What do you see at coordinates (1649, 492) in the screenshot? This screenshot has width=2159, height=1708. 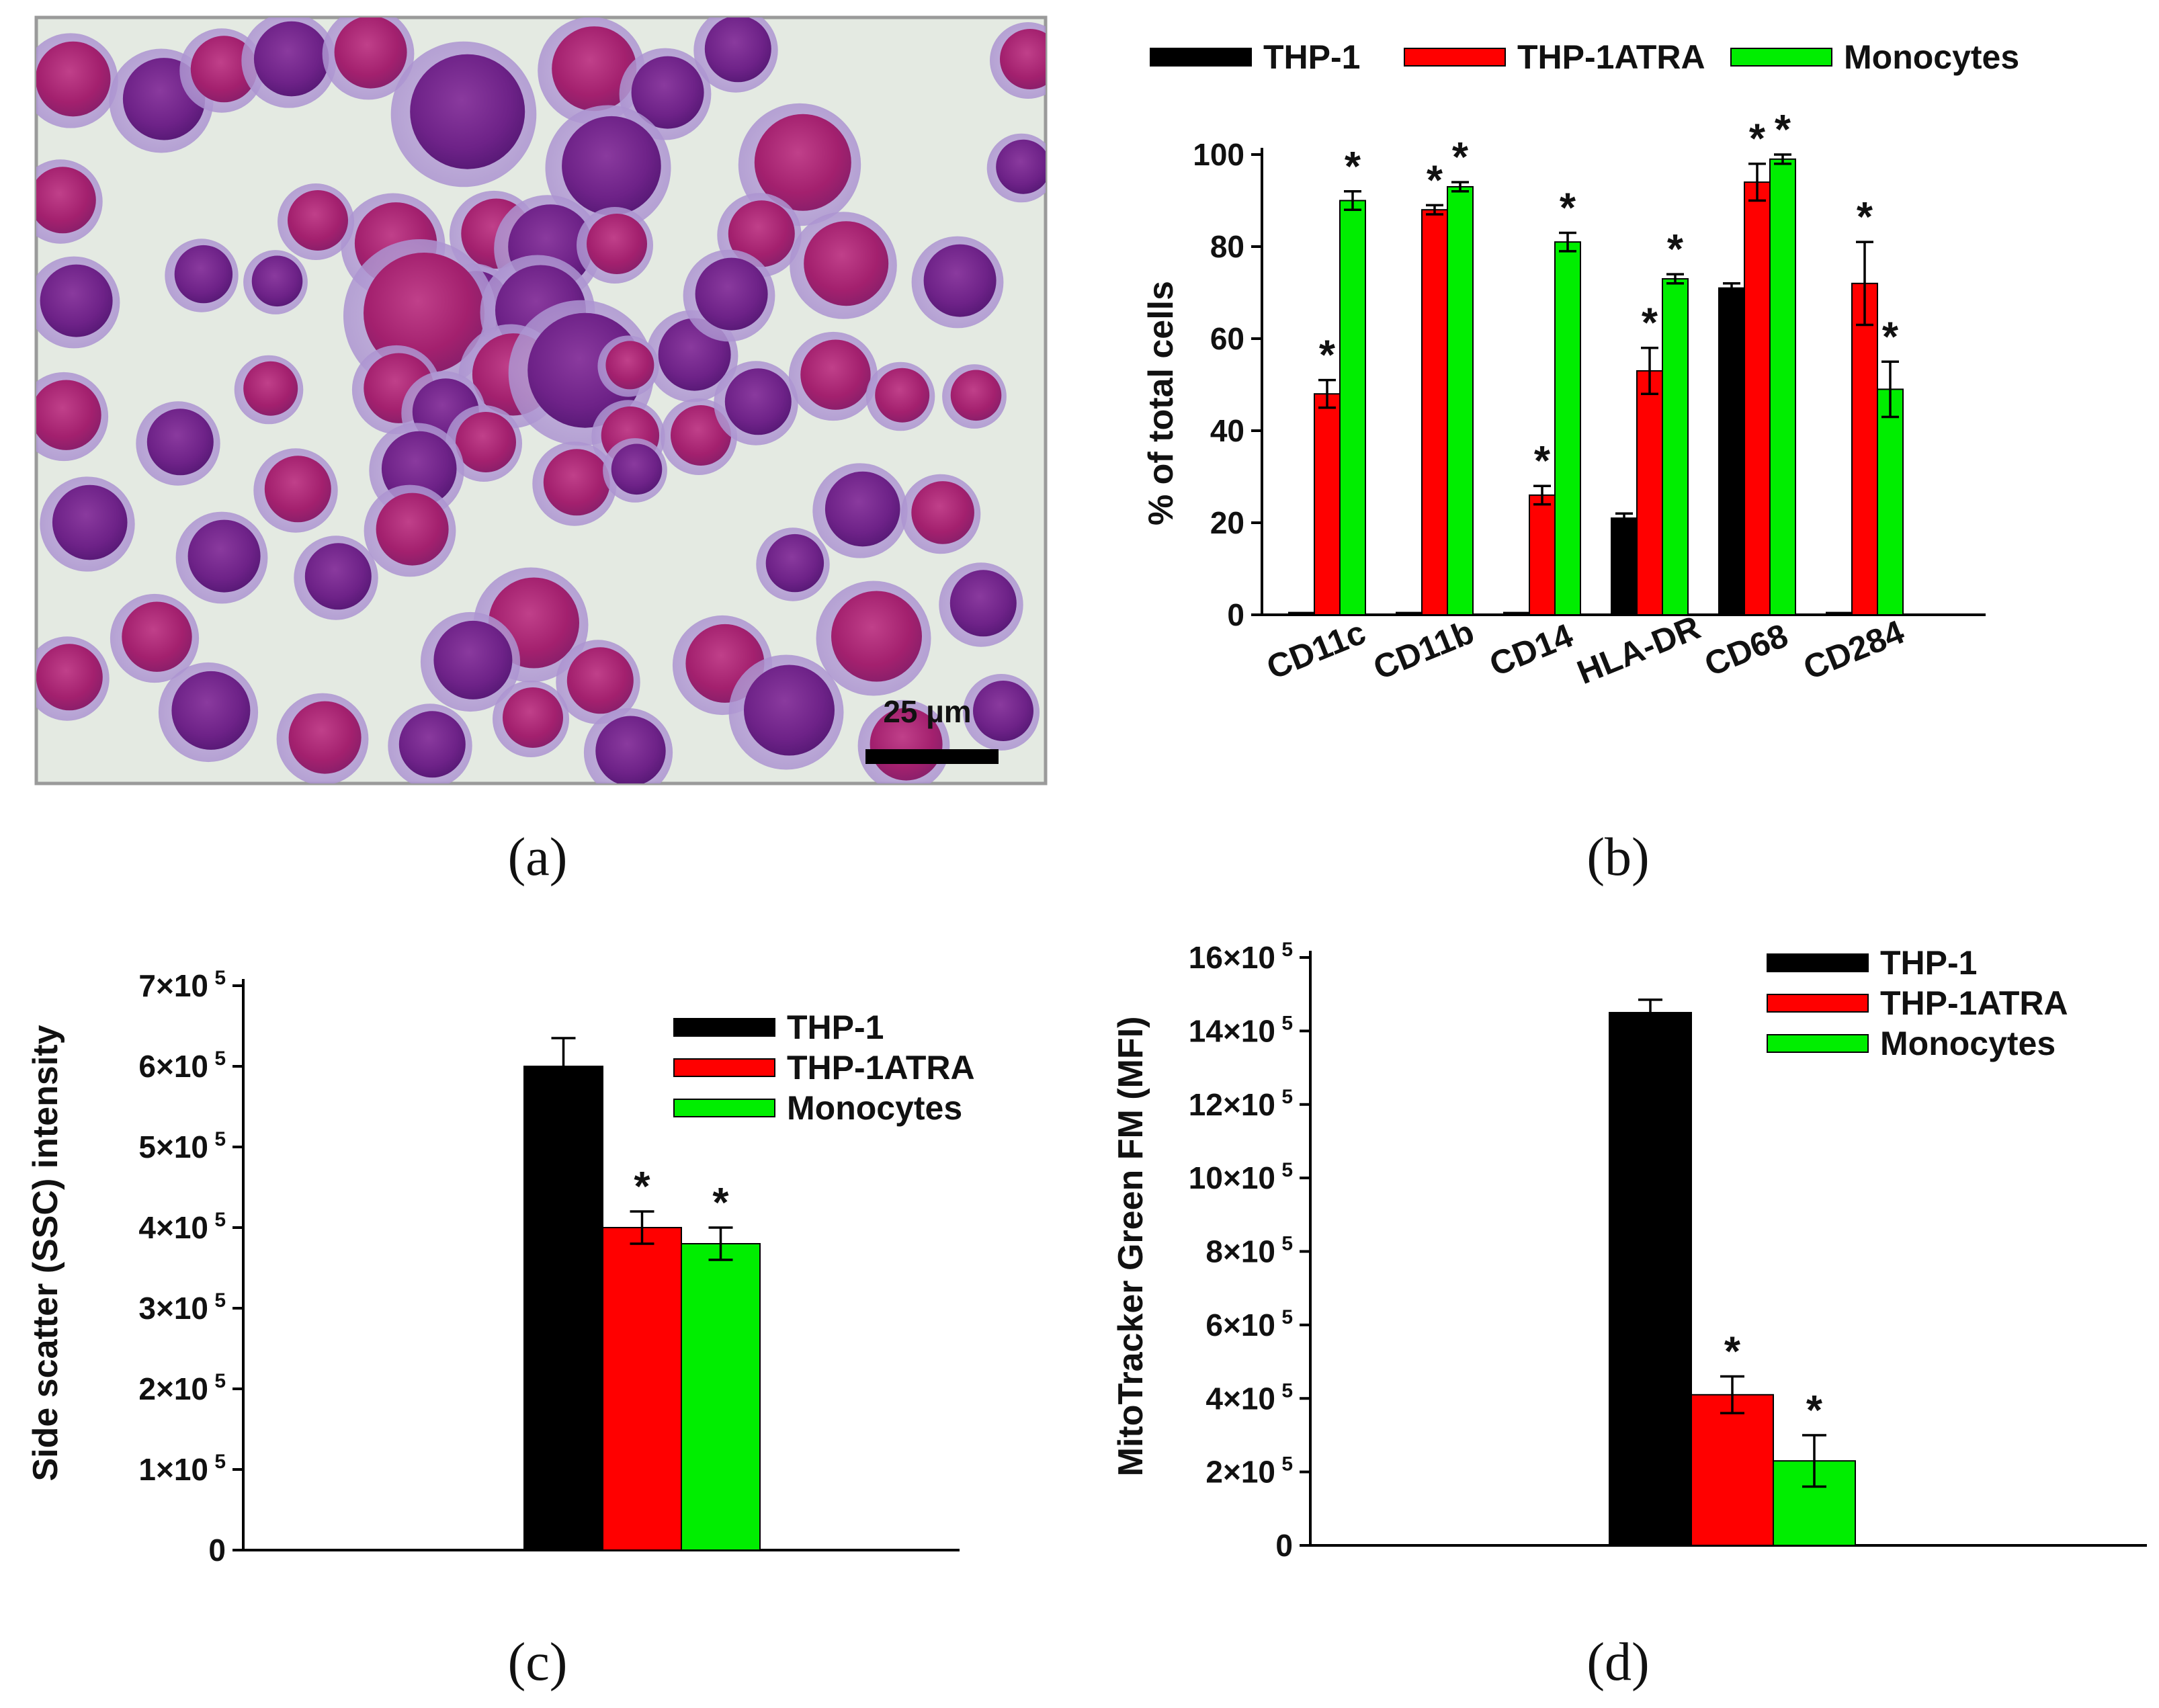 I see `chart-b-bar-thp-1atra-hla-dr` at bounding box center [1649, 492].